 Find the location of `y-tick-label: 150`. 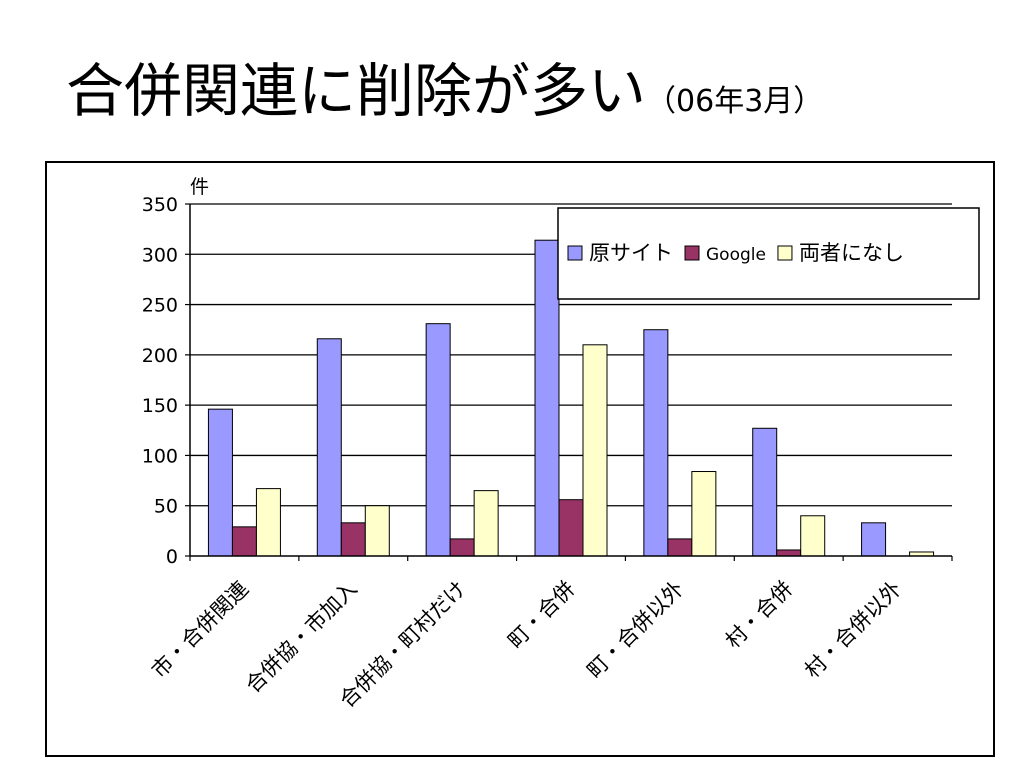

y-tick-label: 150 is located at coordinates (160, 406).